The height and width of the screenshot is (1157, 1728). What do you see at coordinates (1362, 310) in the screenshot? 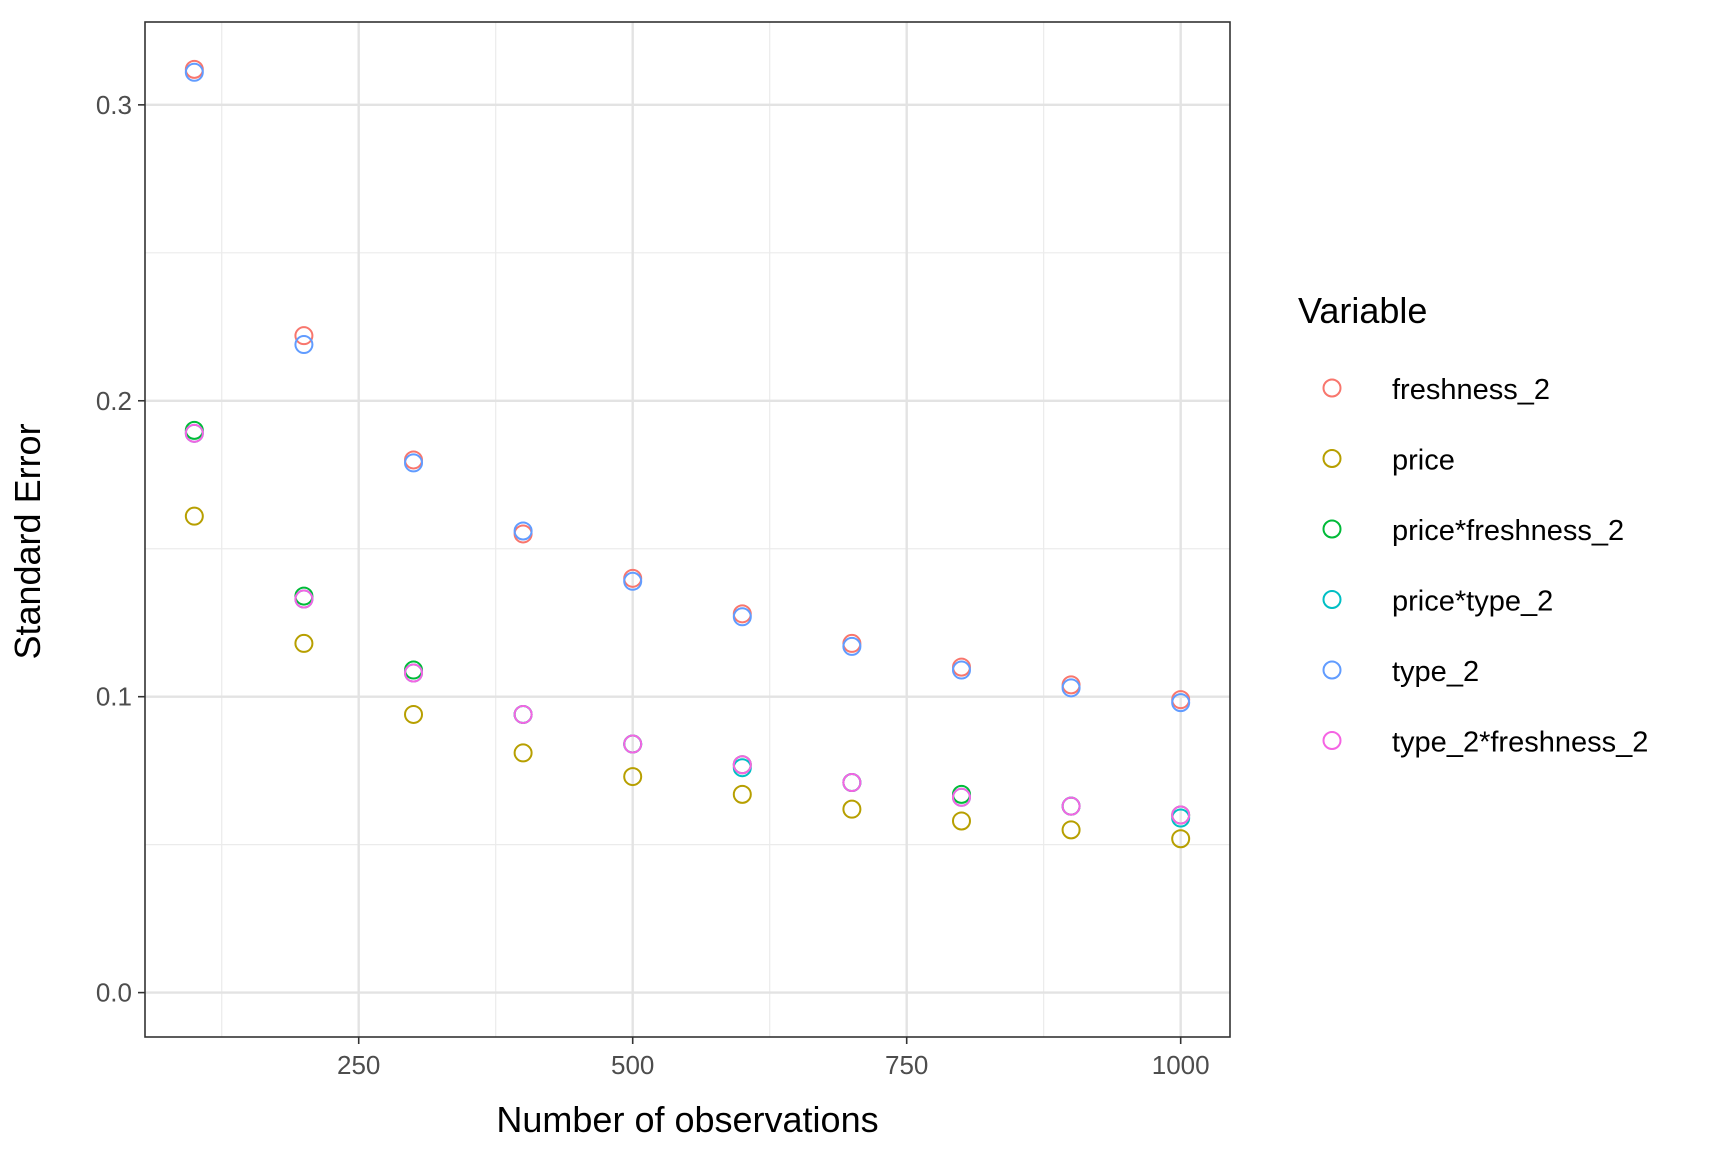
I see `legend-title: Variable` at bounding box center [1362, 310].